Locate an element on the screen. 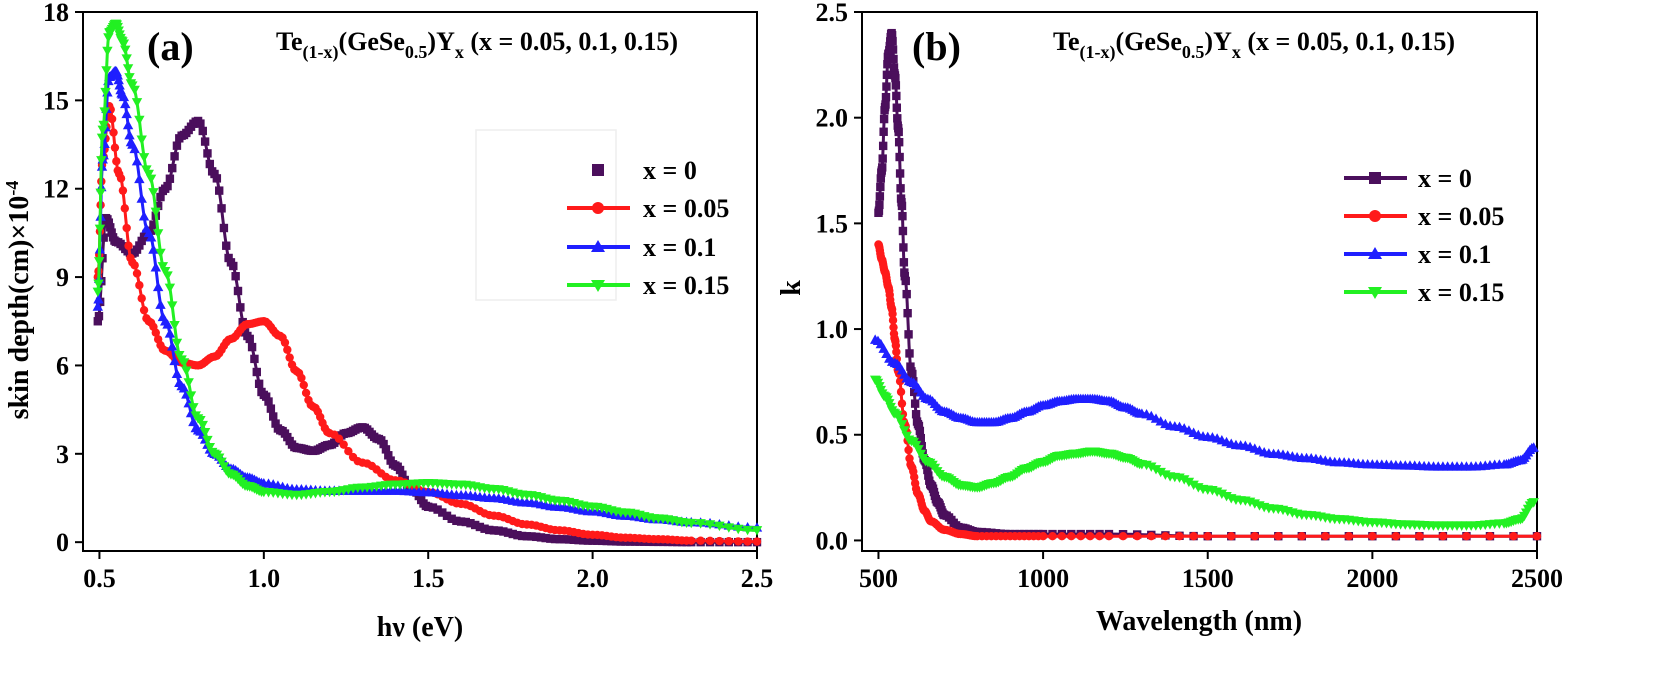  panel-a-y-tick-label: 0 is located at coordinates (62, 542).